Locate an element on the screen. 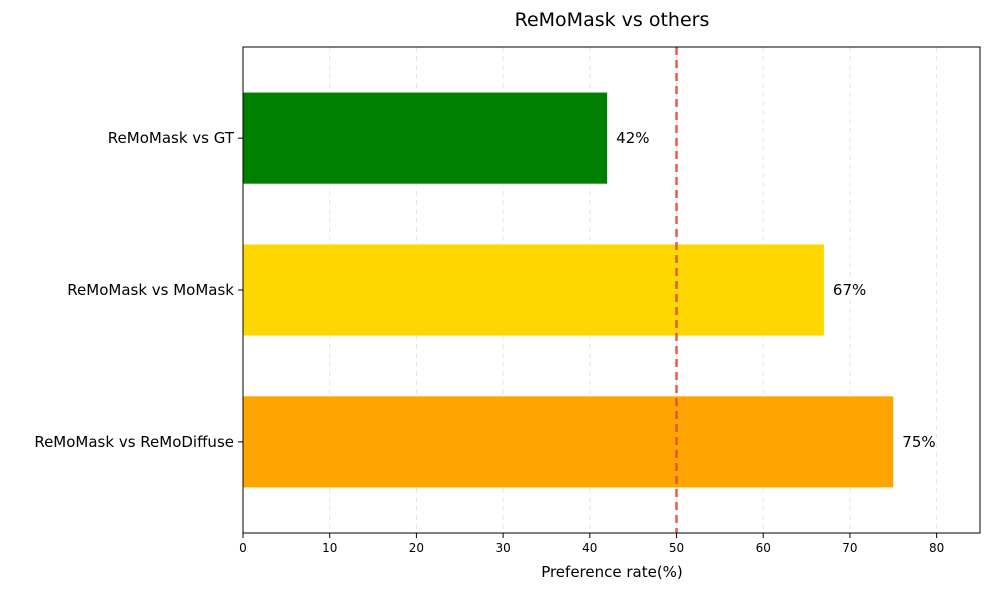 The height and width of the screenshot is (590, 989). x-tick-label: 20 is located at coordinates (416, 548).